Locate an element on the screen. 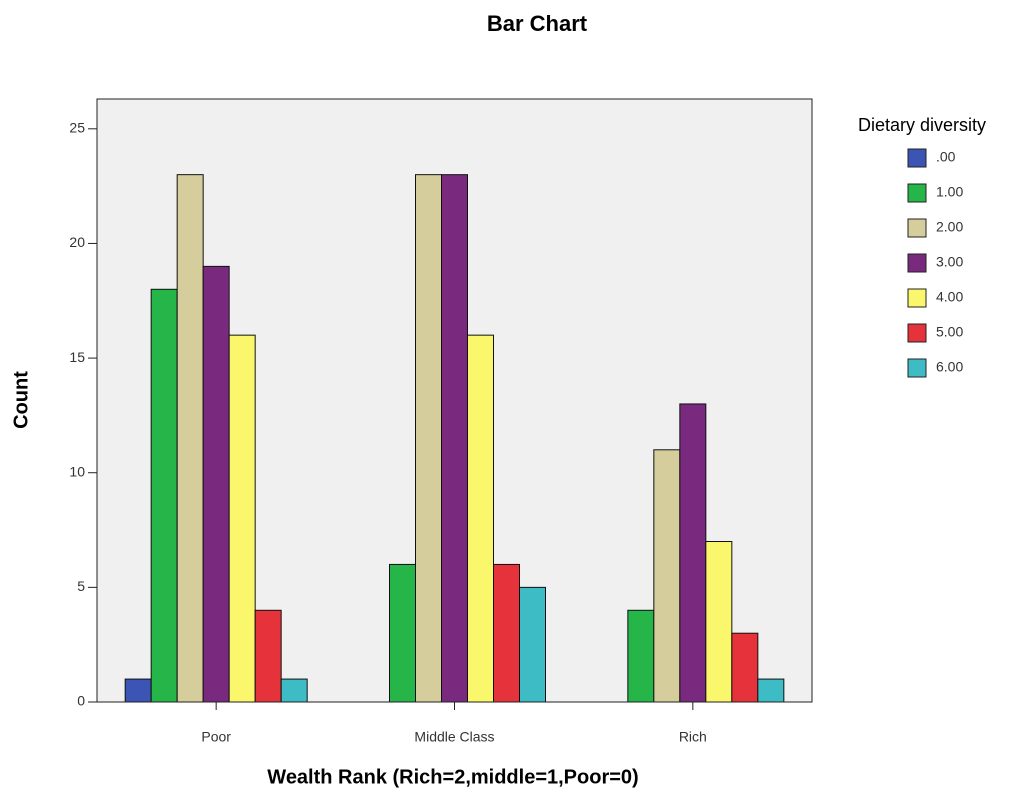  y-tick-label: 15 is located at coordinates (77, 357).